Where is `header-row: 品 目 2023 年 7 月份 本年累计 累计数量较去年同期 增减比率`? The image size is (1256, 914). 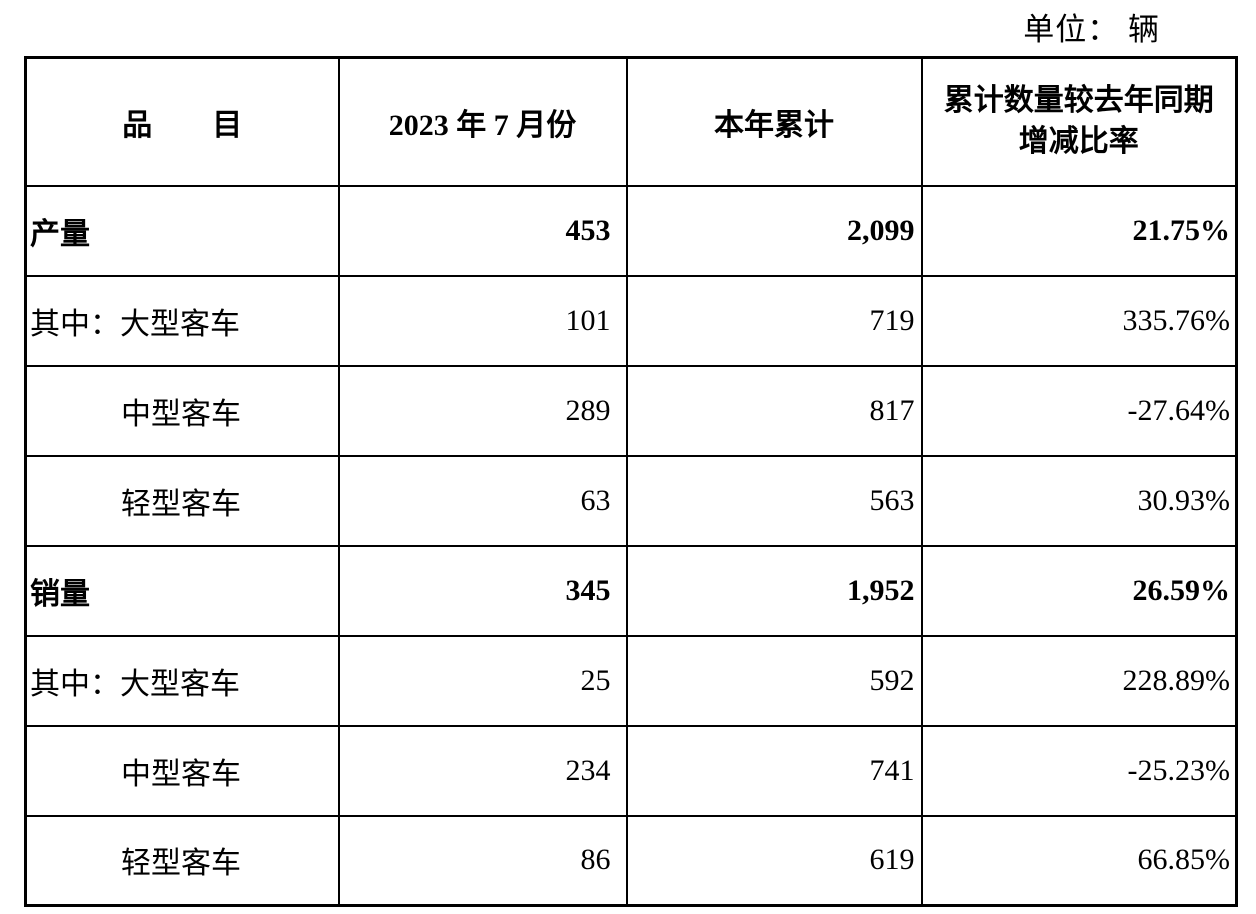
header-row: 品 目 2023 年 7 月份 本年累计 累计数量较去年同期 增减比率 is located at coordinates (631, 121).